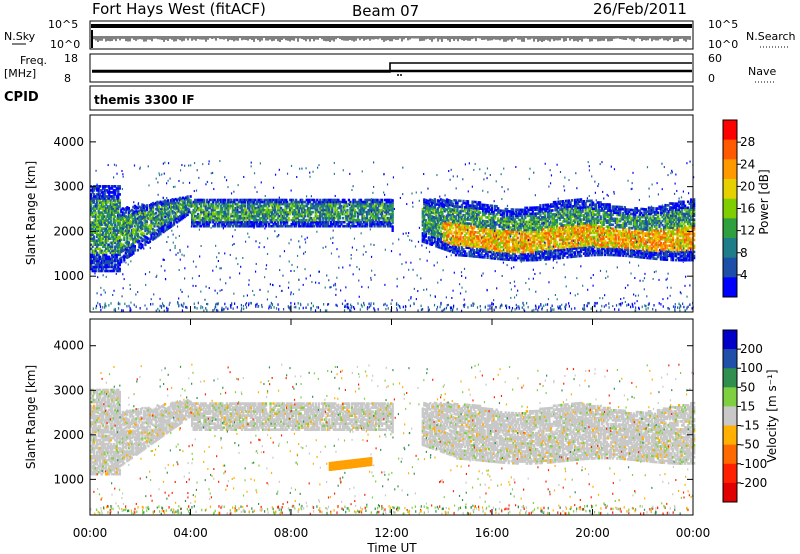 This screenshot has height=554, width=800. I want to click on station-title: Fort Hays West (fitACF), so click(179, 9).